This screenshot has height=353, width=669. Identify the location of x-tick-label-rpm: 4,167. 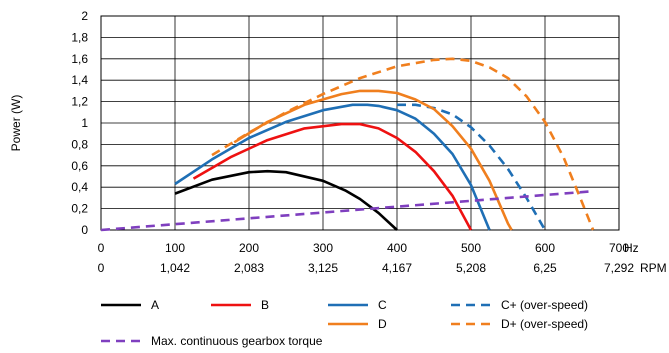
(397, 268).